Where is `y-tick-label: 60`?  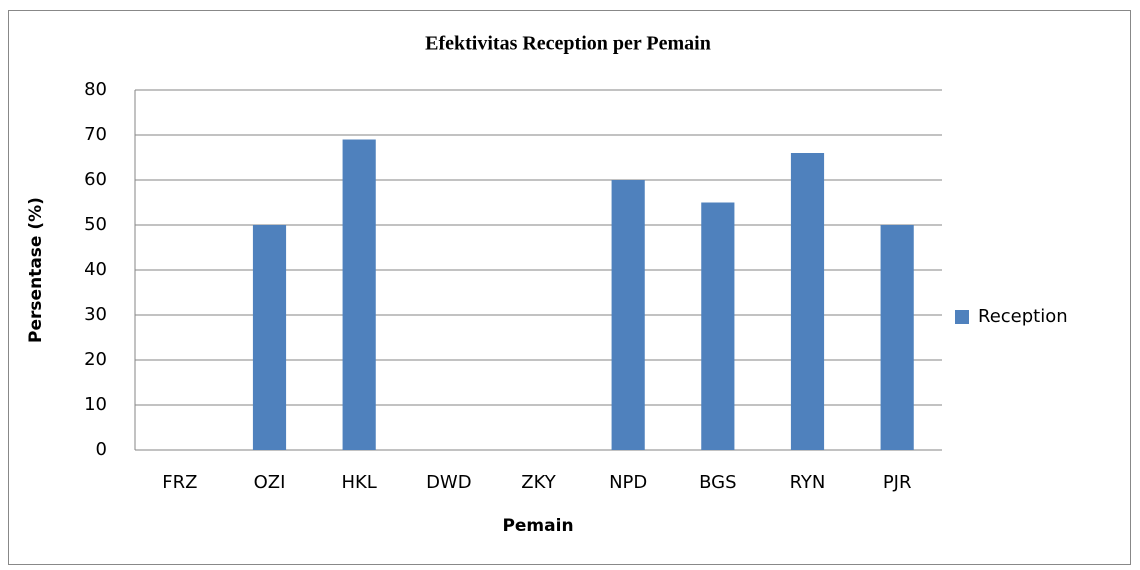
y-tick-label: 60 is located at coordinates (95, 179).